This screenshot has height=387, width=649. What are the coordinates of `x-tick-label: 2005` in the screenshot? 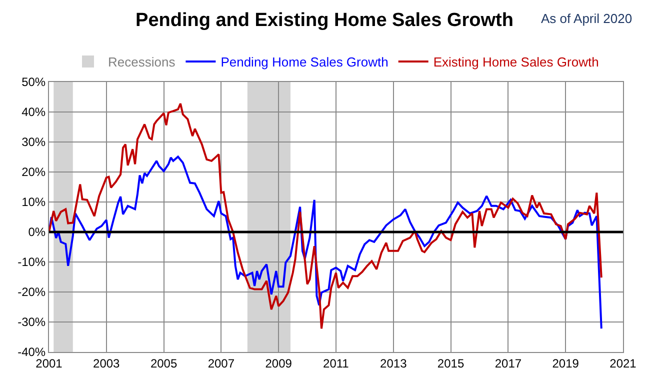 It's located at (164, 363).